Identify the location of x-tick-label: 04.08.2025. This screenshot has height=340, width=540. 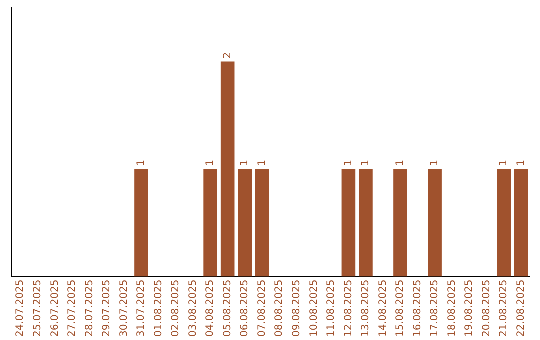
(210, 309).